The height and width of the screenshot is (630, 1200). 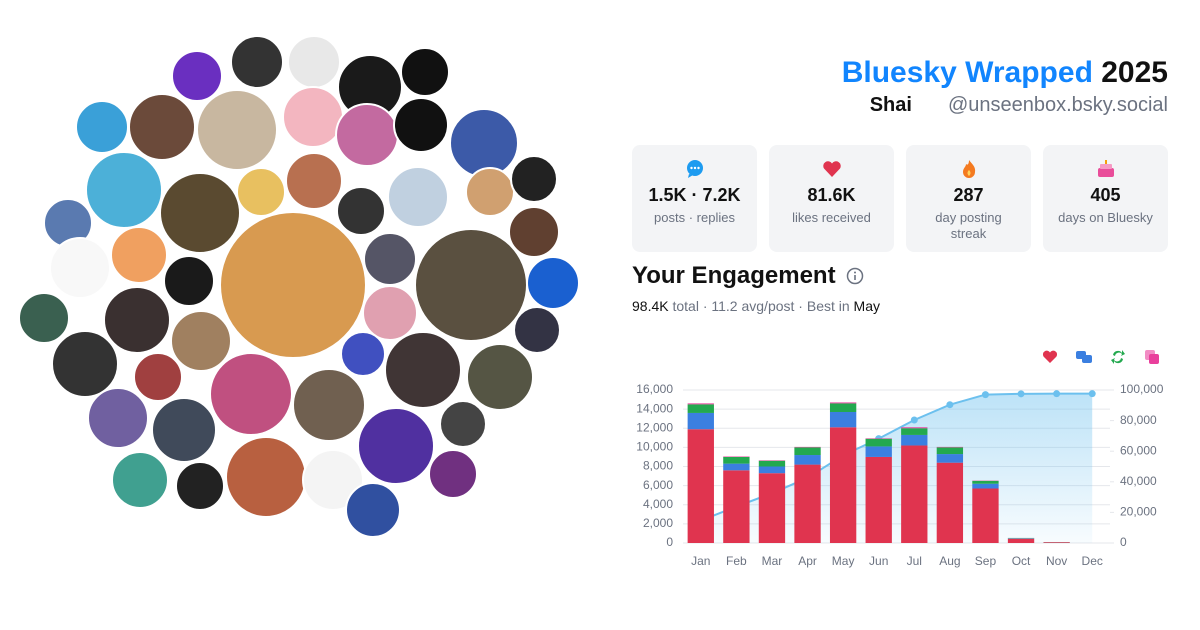 I want to click on x-tick-label: Feb, so click(x=736, y=561).